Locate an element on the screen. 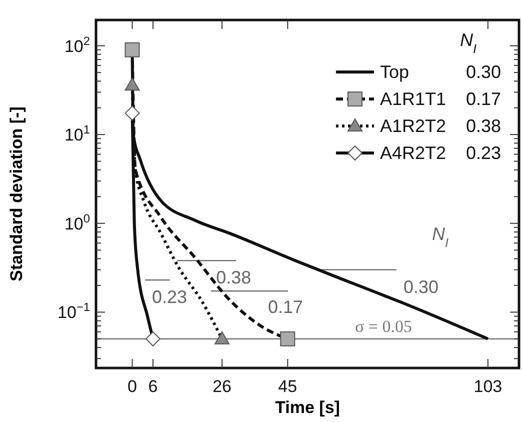 This screenshot has width=522, height=422. y-tick-label: 10$^{−1}$ is located at coordinates (74, 311).